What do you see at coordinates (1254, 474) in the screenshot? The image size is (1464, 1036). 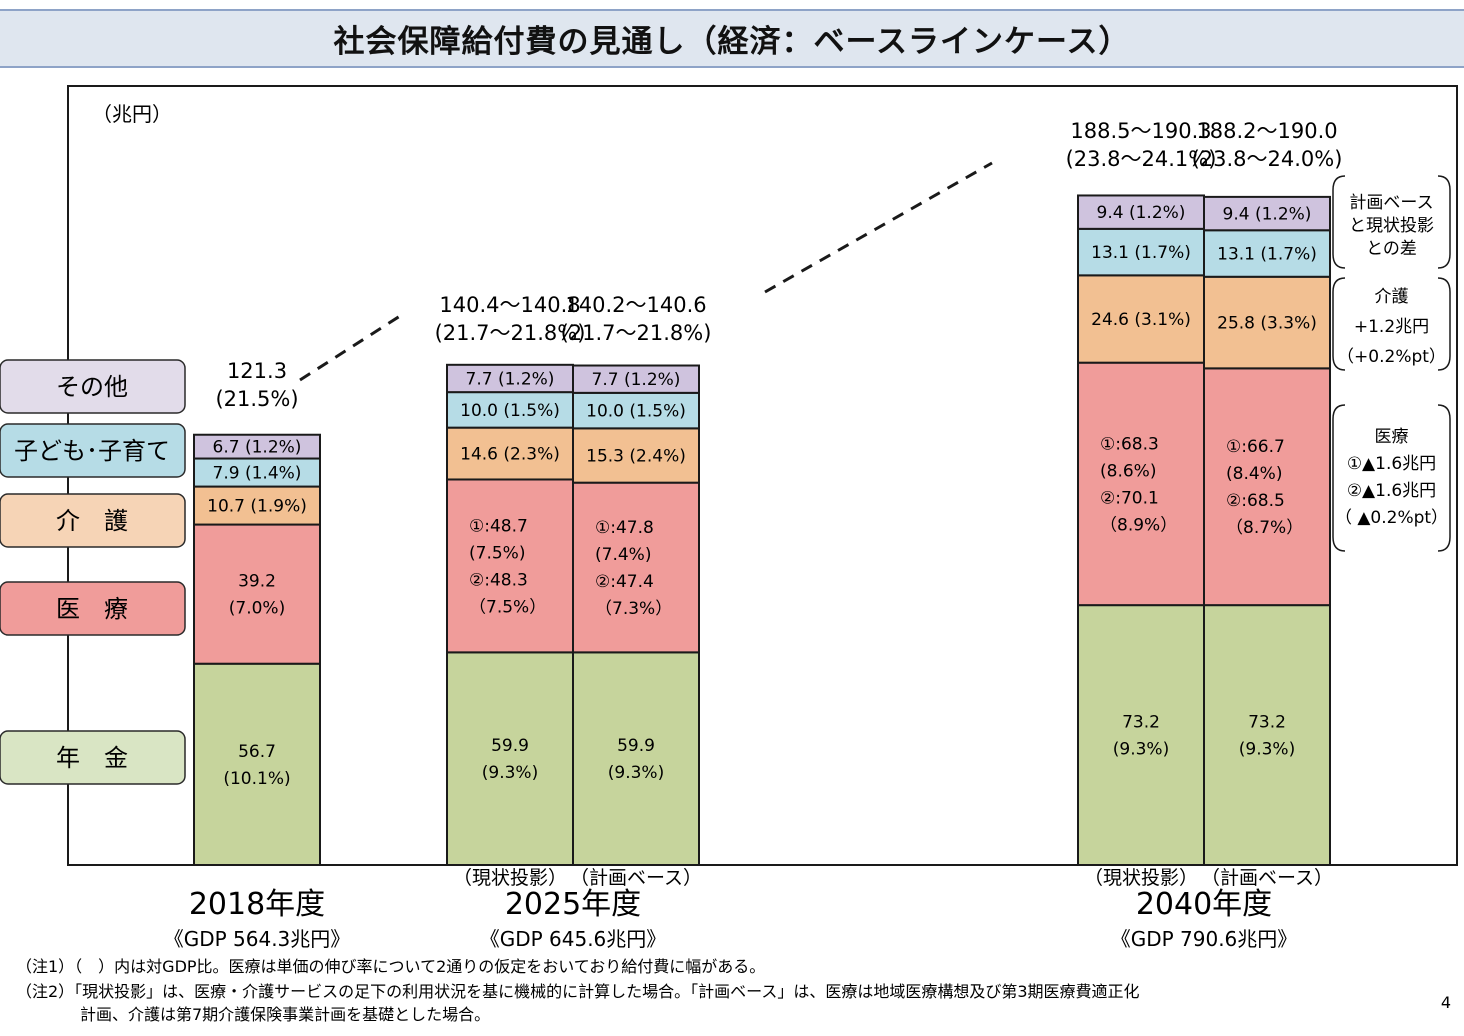 I see `data-label-medical: (8.4%)` at bounding box center [1254, 474].